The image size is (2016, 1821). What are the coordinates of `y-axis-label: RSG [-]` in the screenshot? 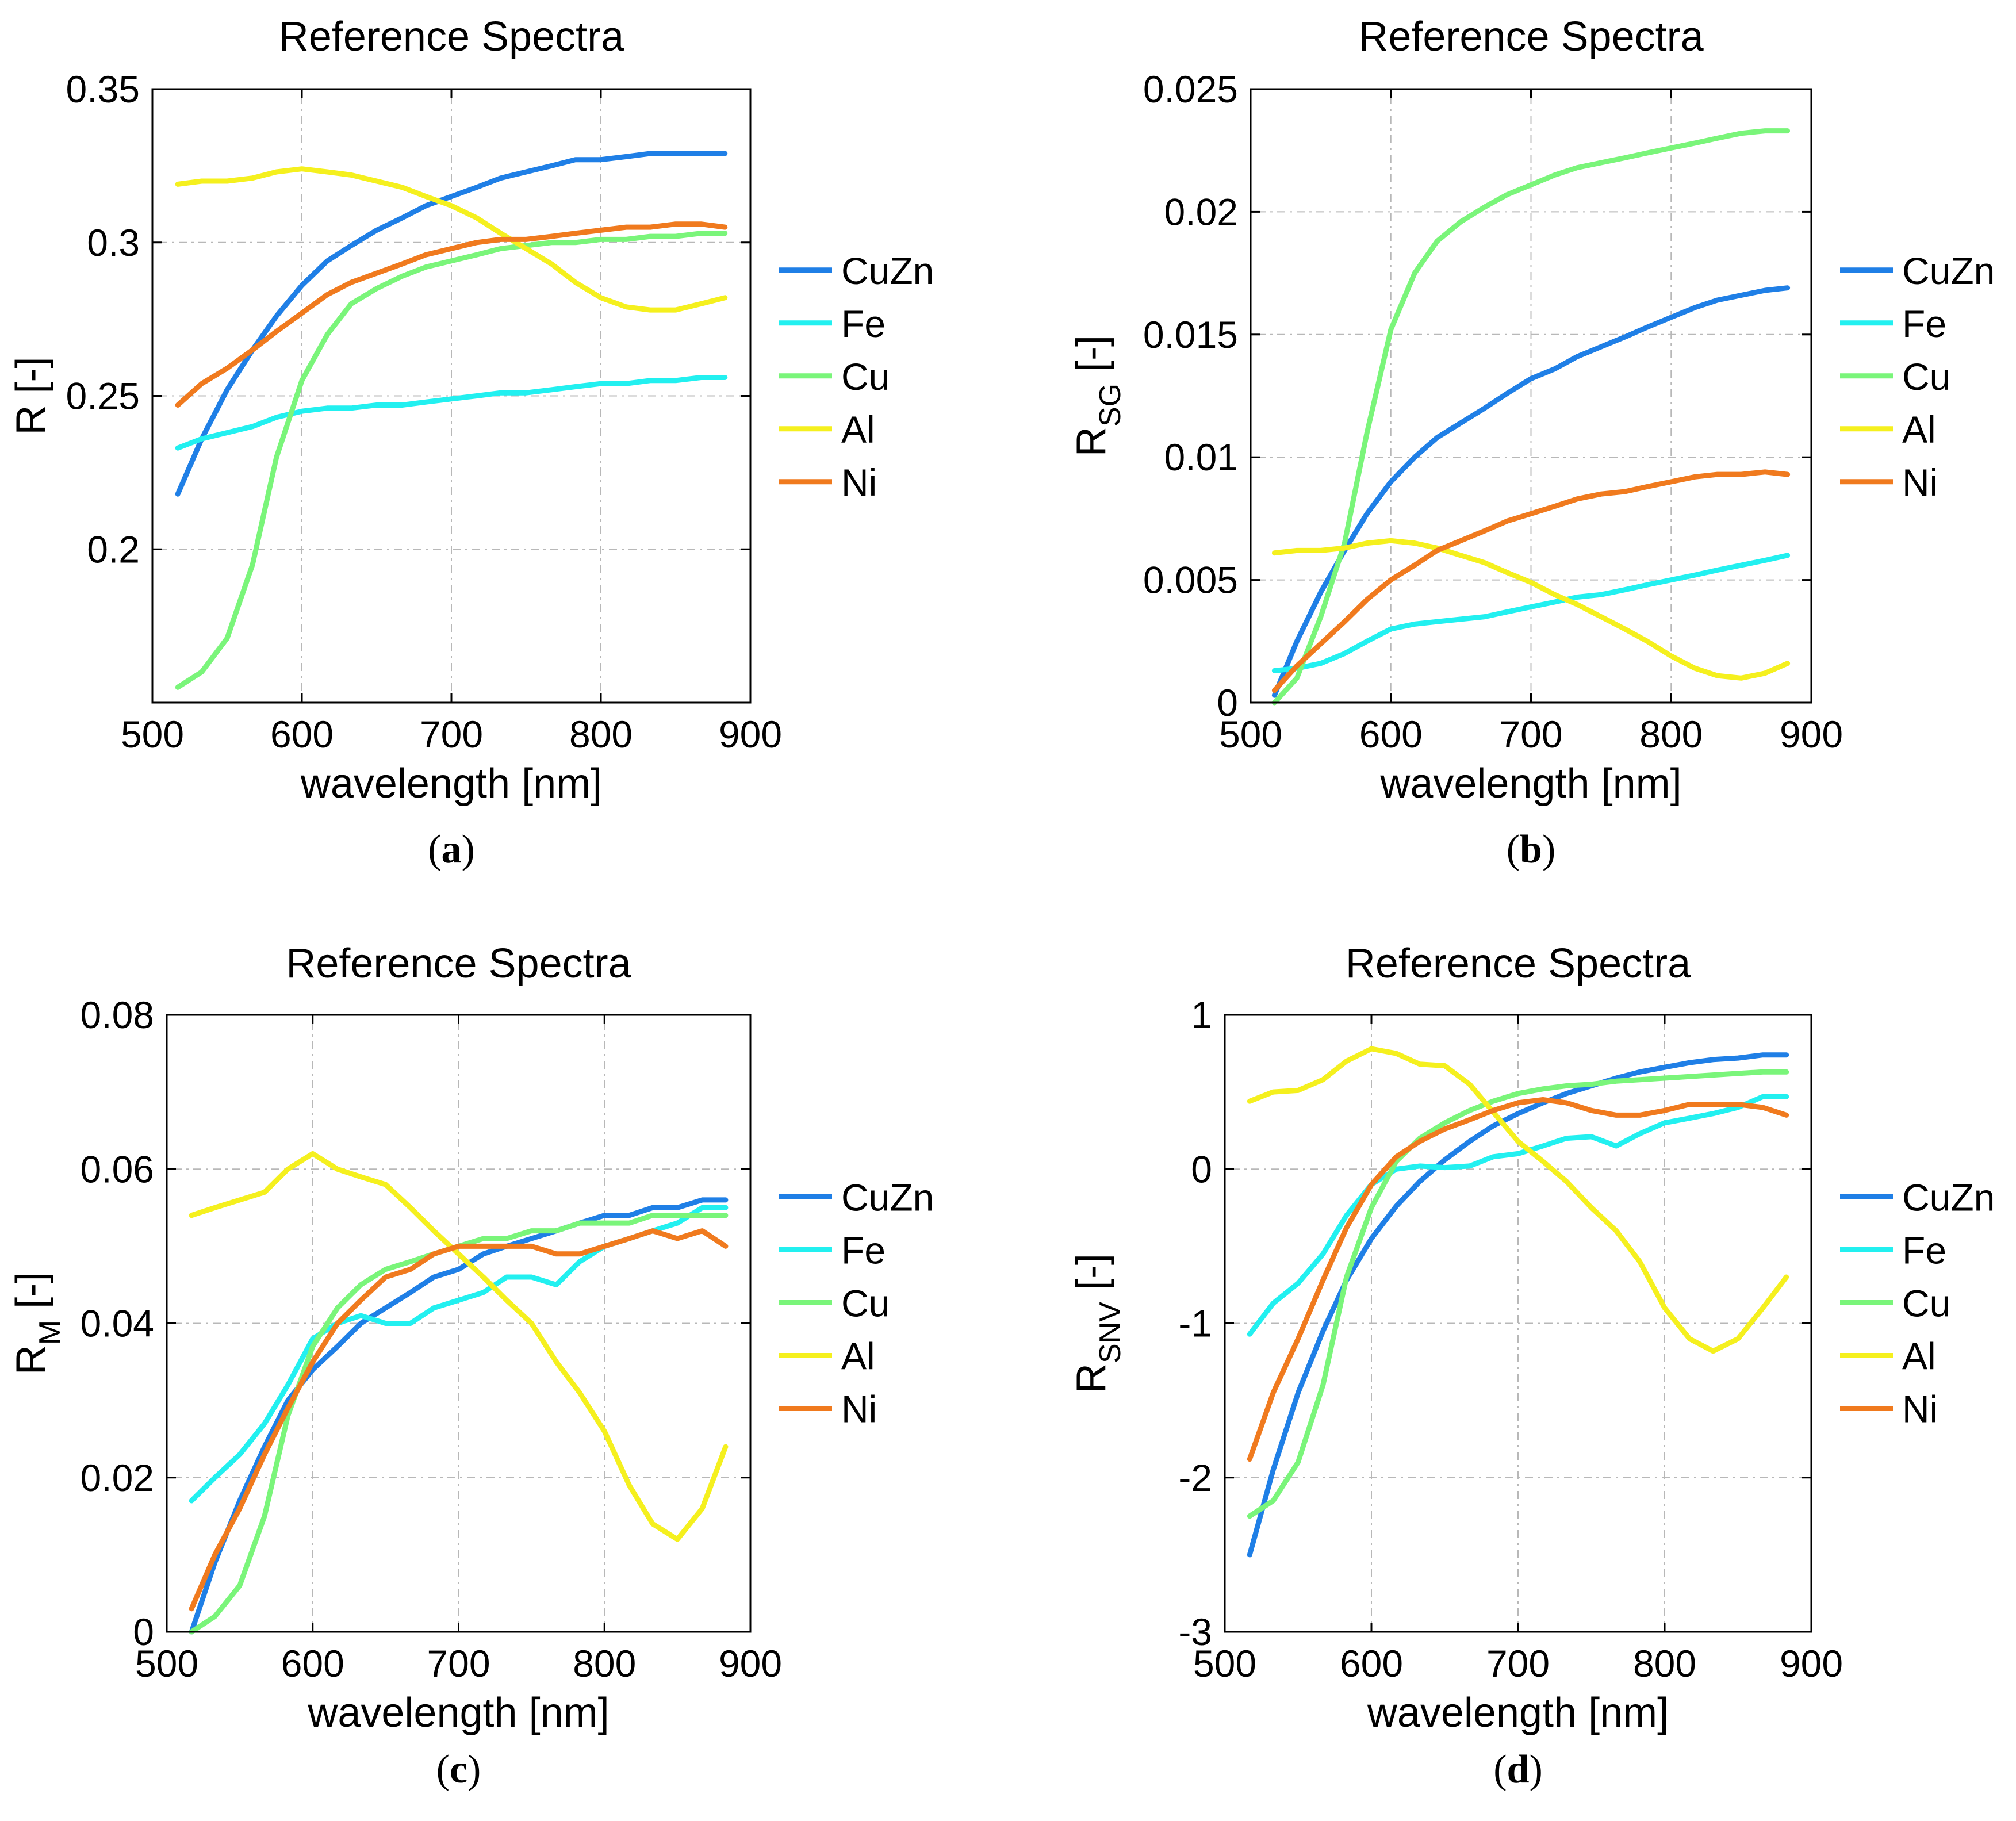 It's located at (1097, 396).